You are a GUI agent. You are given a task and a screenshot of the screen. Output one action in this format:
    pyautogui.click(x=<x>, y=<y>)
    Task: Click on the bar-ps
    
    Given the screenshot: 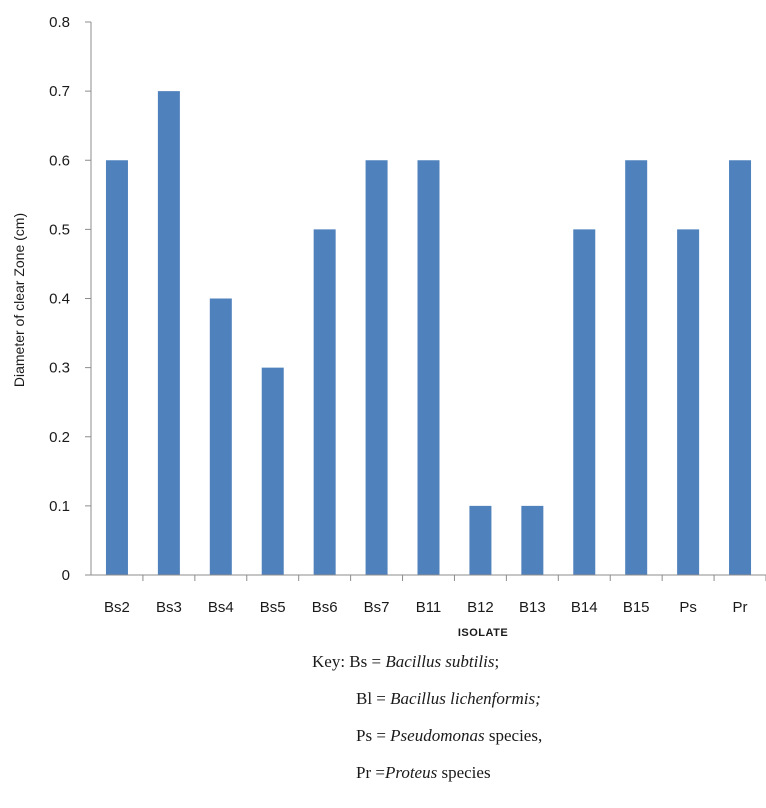 What is the action you would take?
    pyautogui.click(x=688, y=402)
    